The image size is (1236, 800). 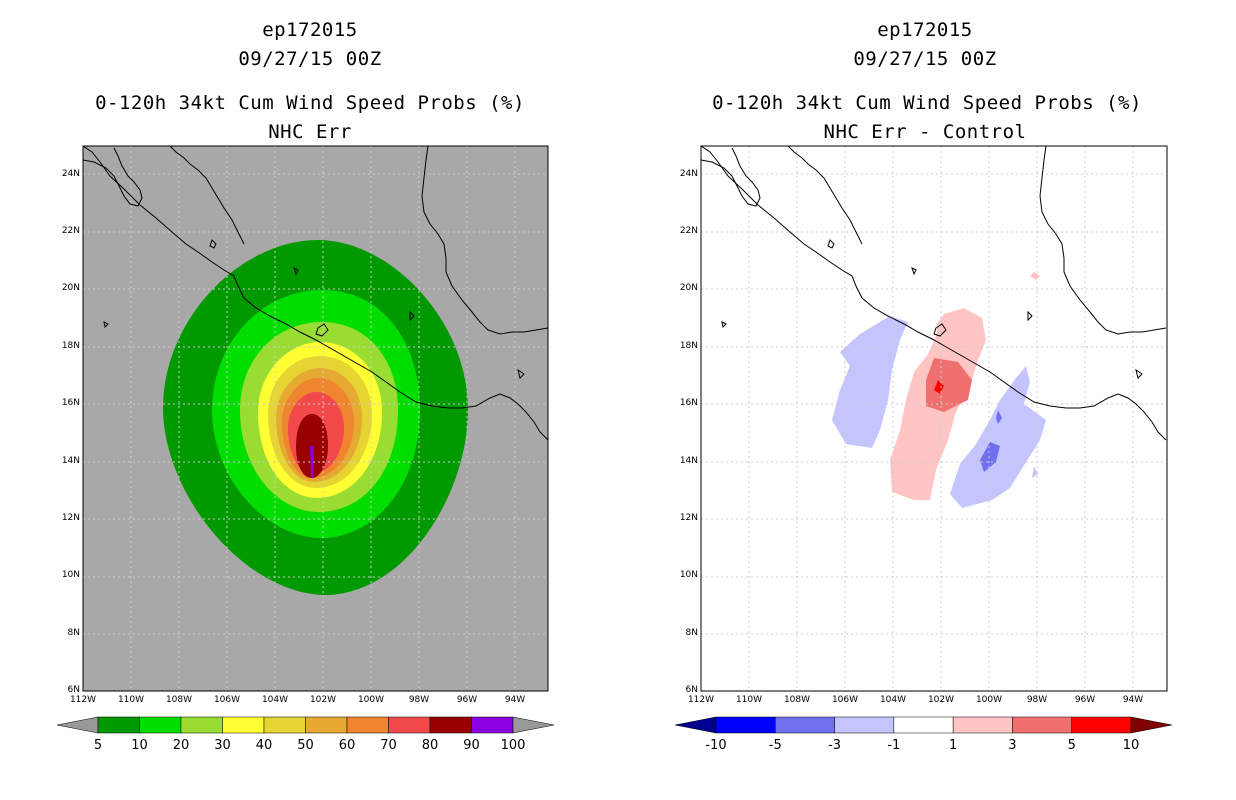 What do you see at coordinates (513, 745) in the screenshot?
I see `left-legend-label-100: 100` at bounding box center [513, 745].